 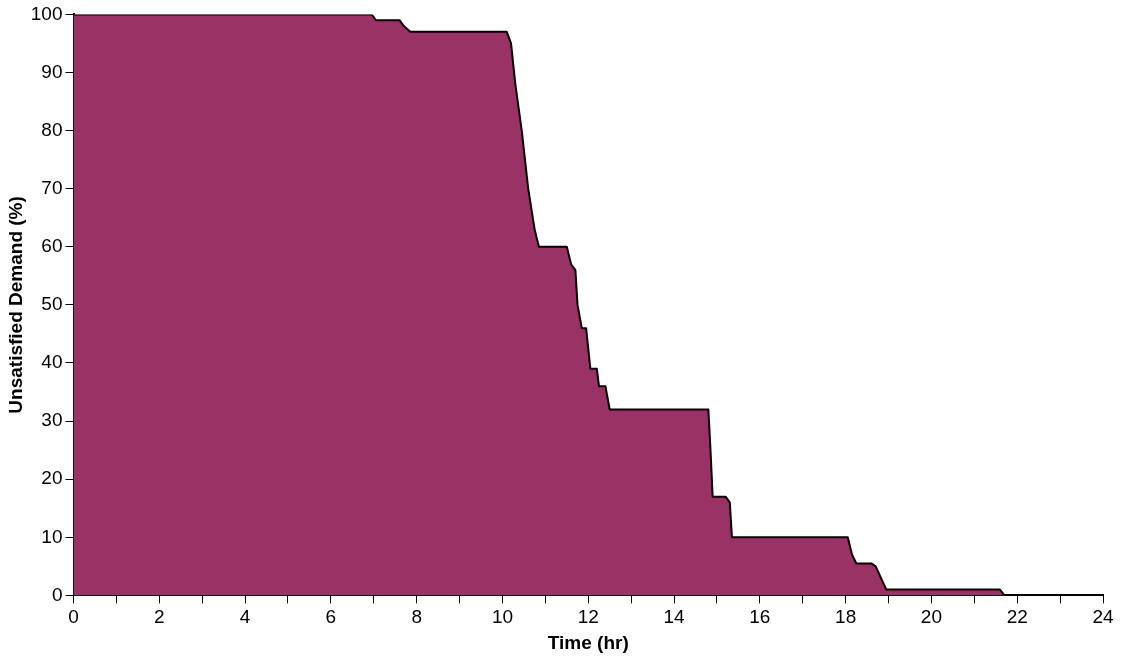 What do you see at coordinates (52, 304) in the screenshot?
I see `y-tick-label: 50` at bounding box center [52, 304].